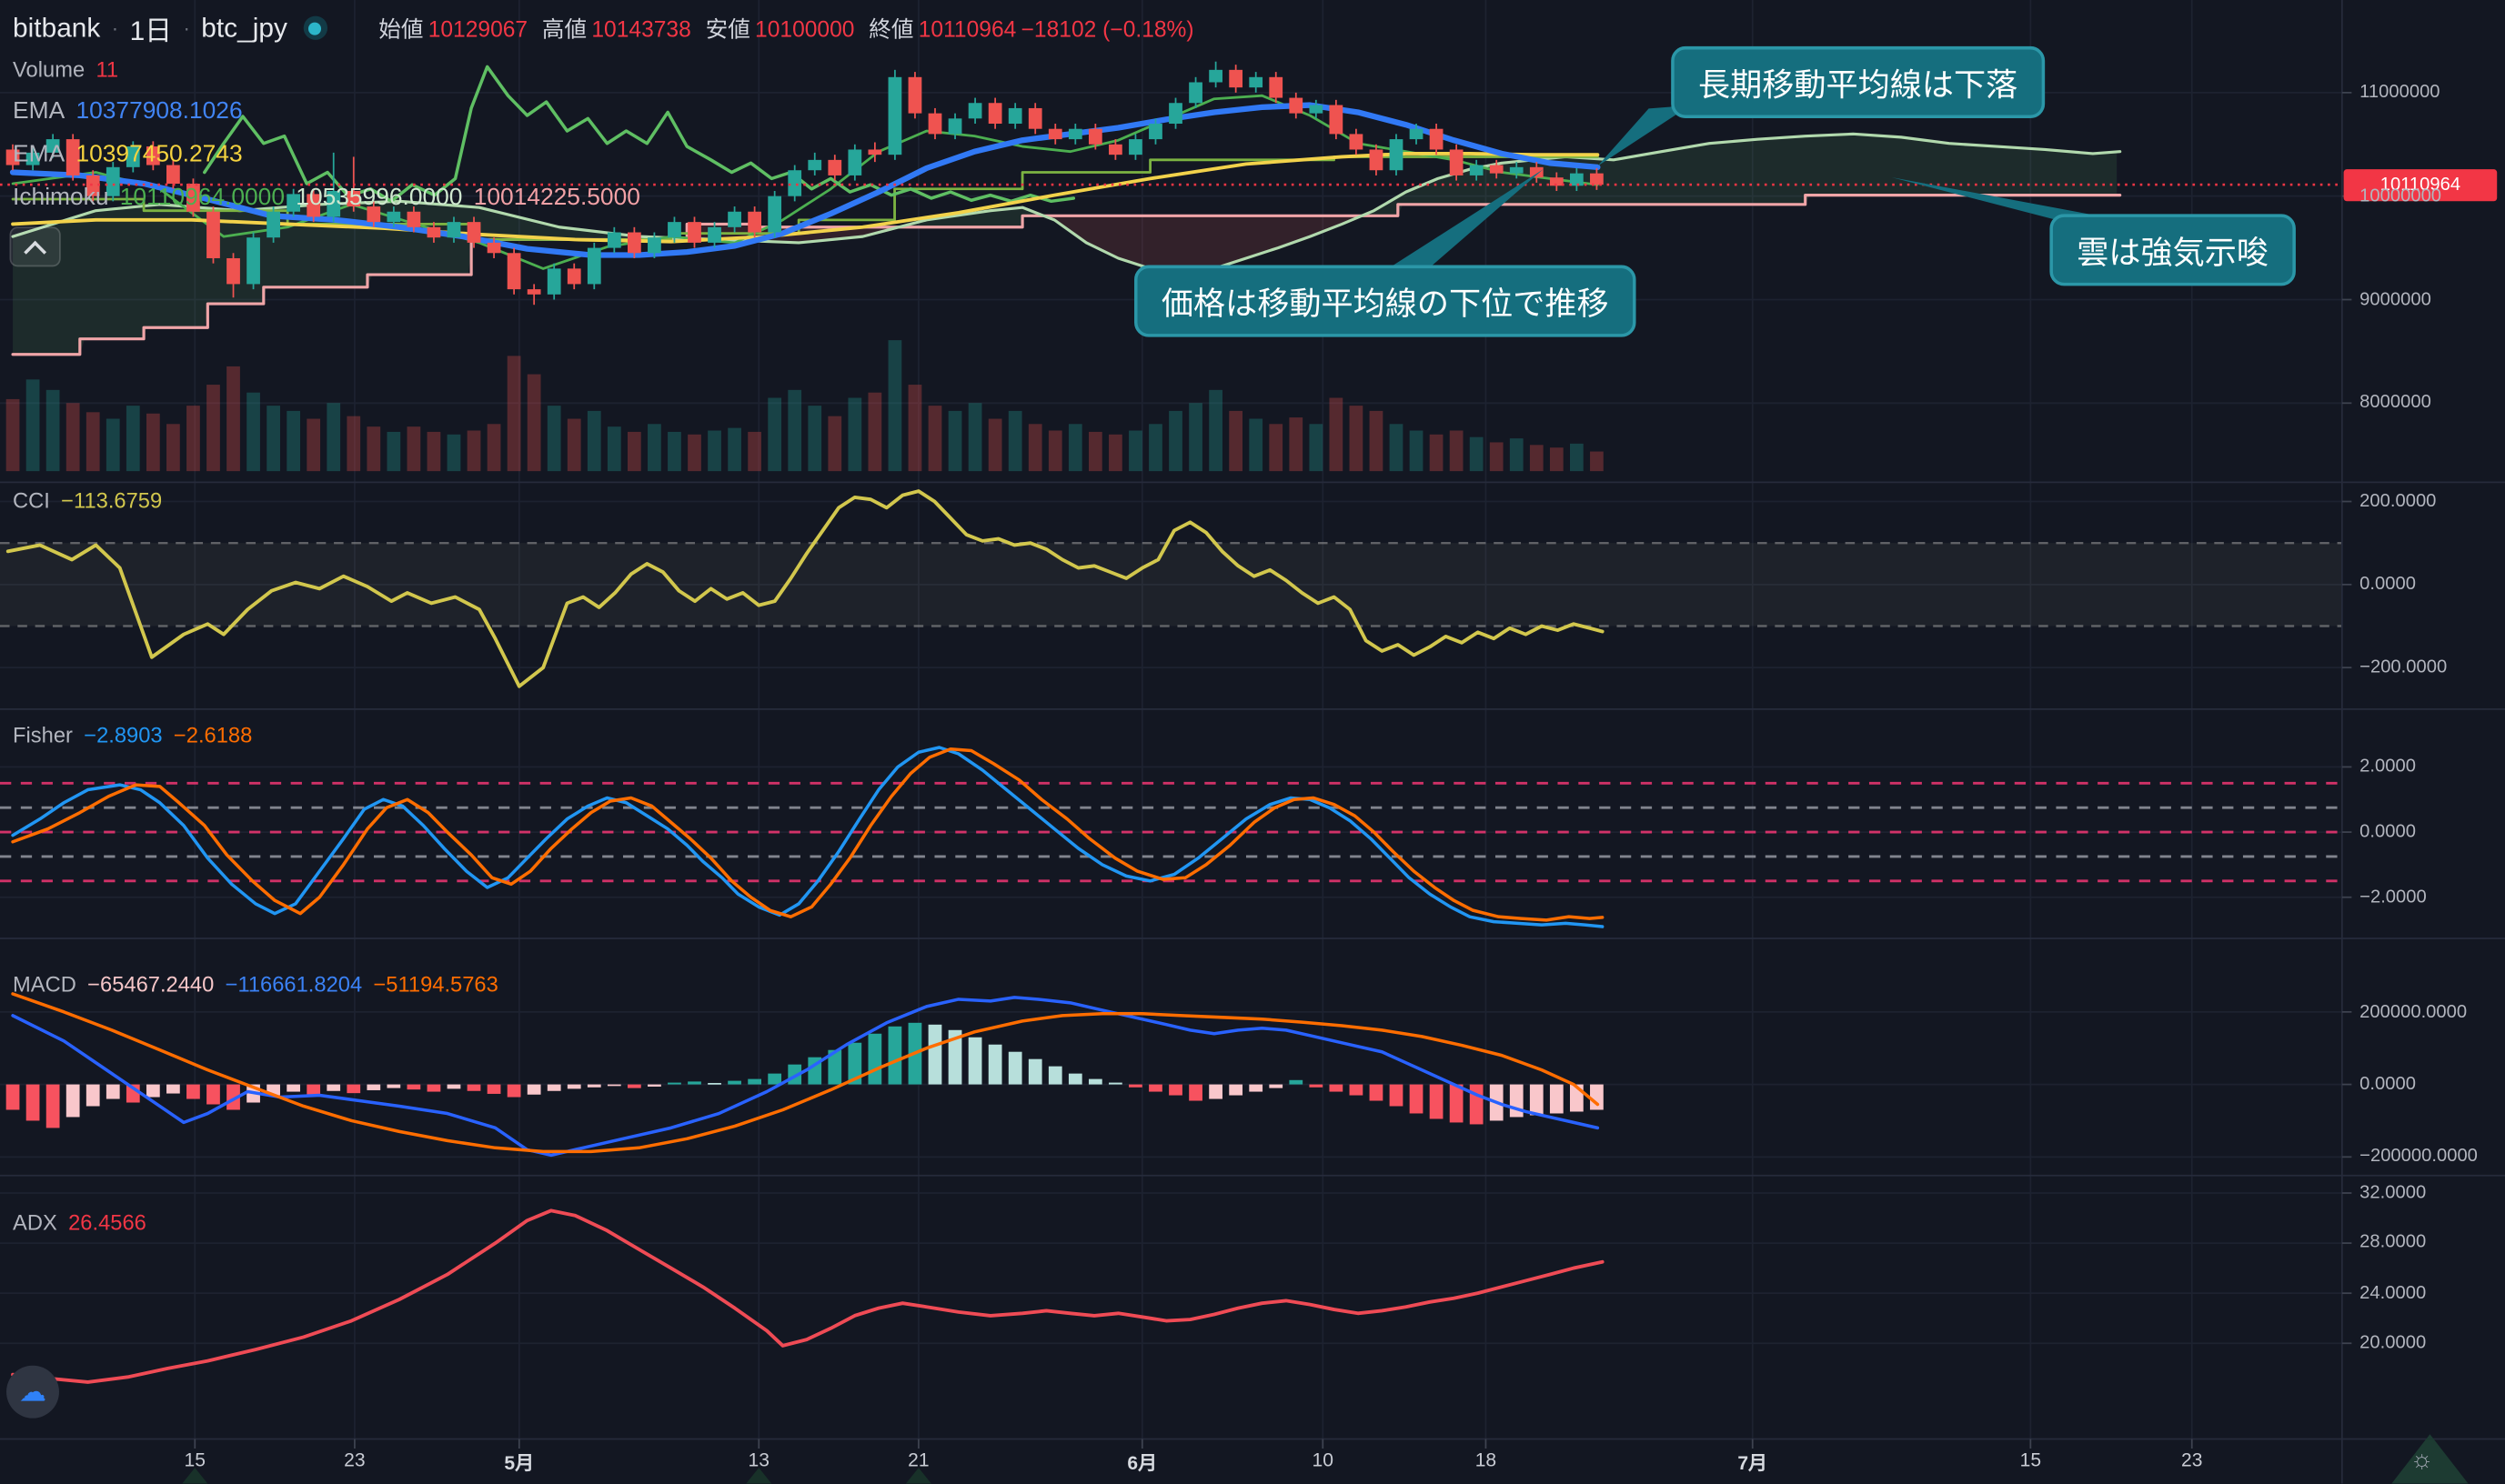 The image size is (2505, 1484). I want to click on time-axis-label: 6月, so click(1142, 1463).